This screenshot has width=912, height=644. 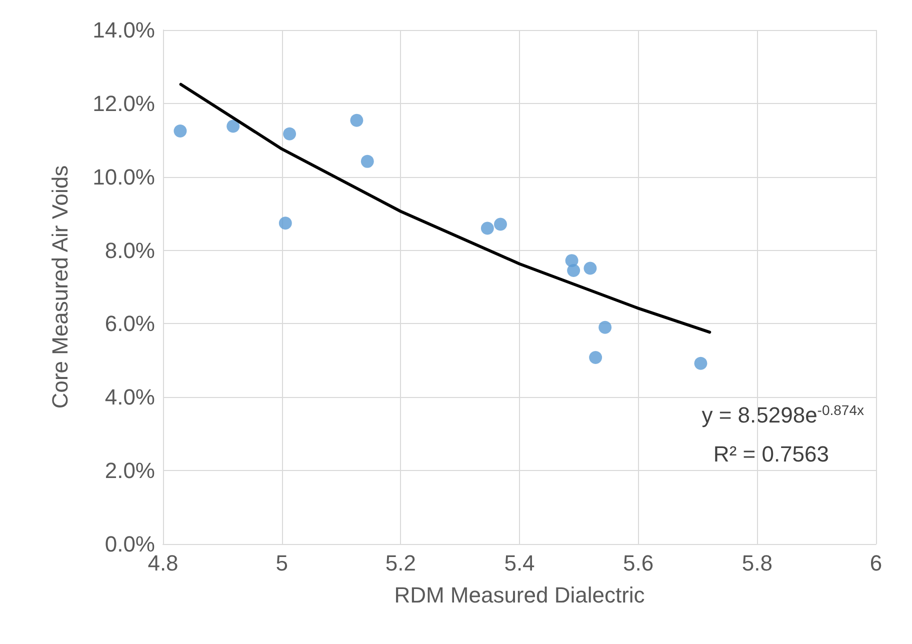 I want to click on x-tick-label: 5.2, so click(x=400, y=563).